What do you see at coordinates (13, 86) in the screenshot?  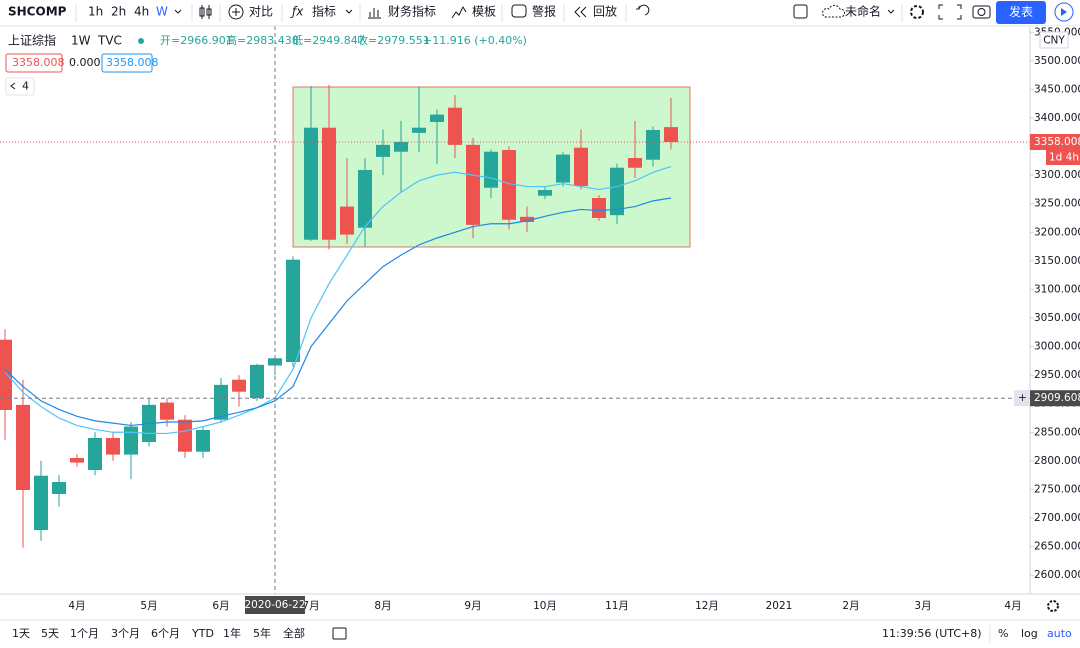 I see `collapse-icon` at bounding box center [13, 86].